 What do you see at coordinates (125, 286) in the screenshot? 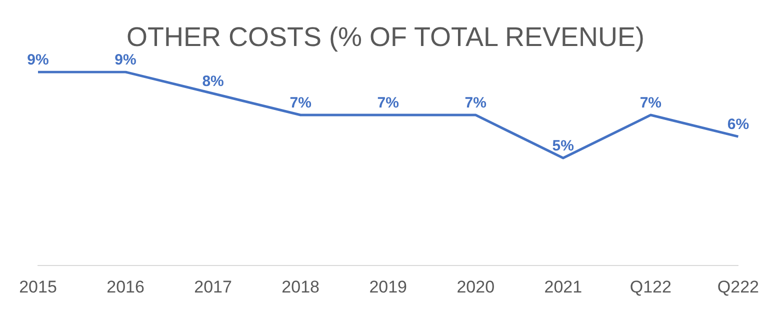
I see `x-tick-label: 2016` at bounding box center [125, 286].